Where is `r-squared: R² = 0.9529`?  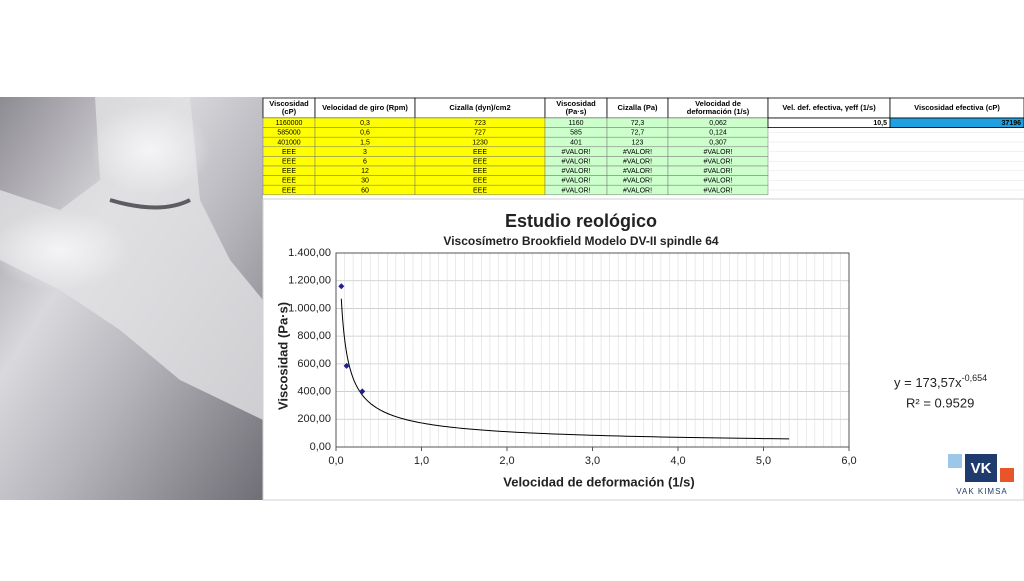
r-squared: R² = 0.9529 is located at coordinates (940, 402).